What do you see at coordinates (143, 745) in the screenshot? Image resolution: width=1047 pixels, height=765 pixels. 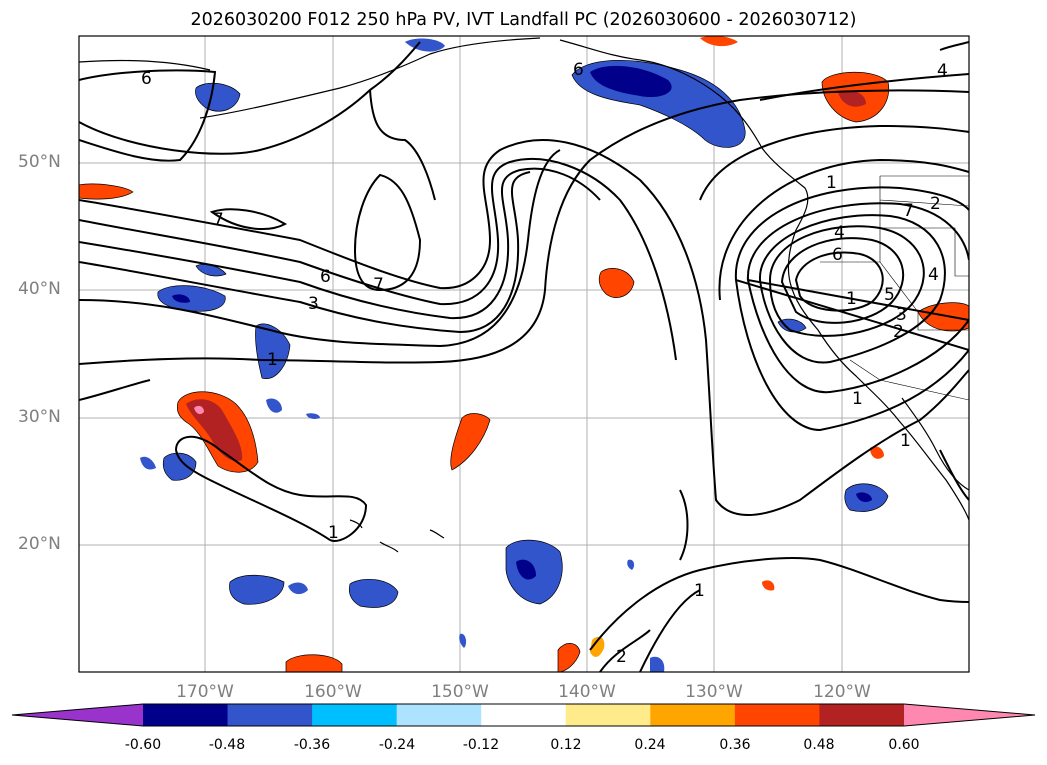 I see `colorbar-tick-label: -0.60` at bounding box center [143, 745].